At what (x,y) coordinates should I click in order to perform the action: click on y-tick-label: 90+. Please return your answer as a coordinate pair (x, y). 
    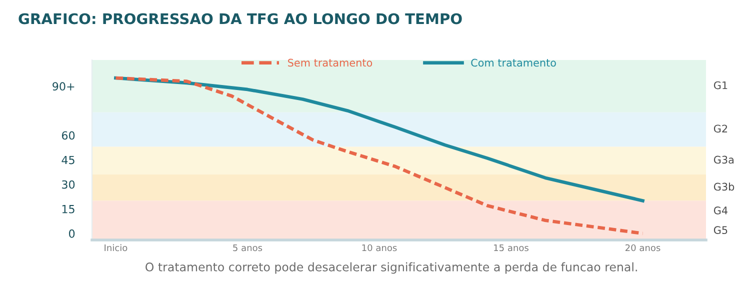
    Looking at the image, I should click on (63, 86).